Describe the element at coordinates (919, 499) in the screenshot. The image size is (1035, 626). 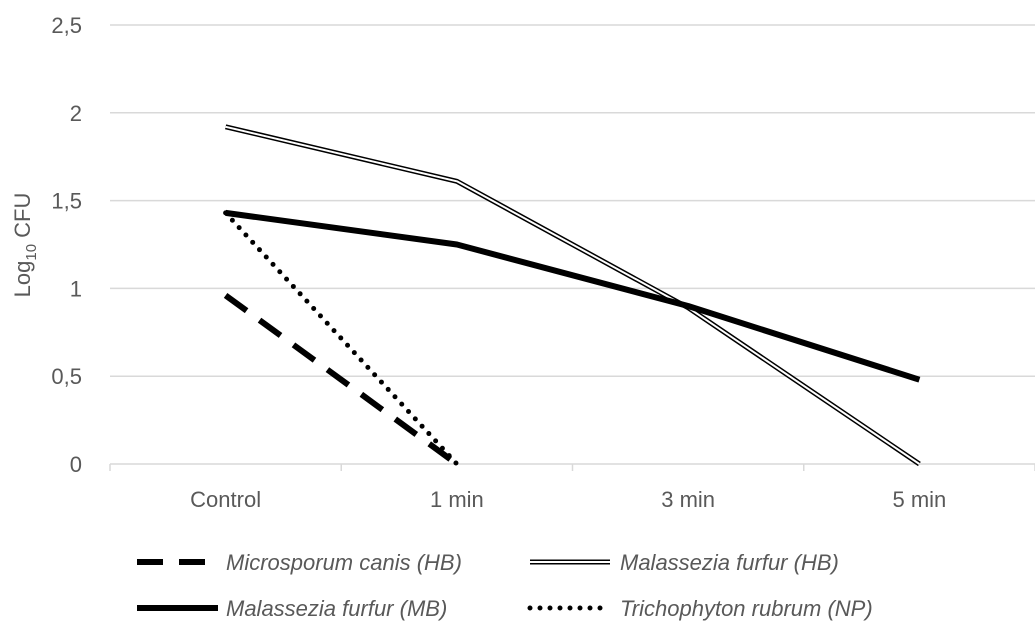
I see `x-tick-label: 5 min` at that location.